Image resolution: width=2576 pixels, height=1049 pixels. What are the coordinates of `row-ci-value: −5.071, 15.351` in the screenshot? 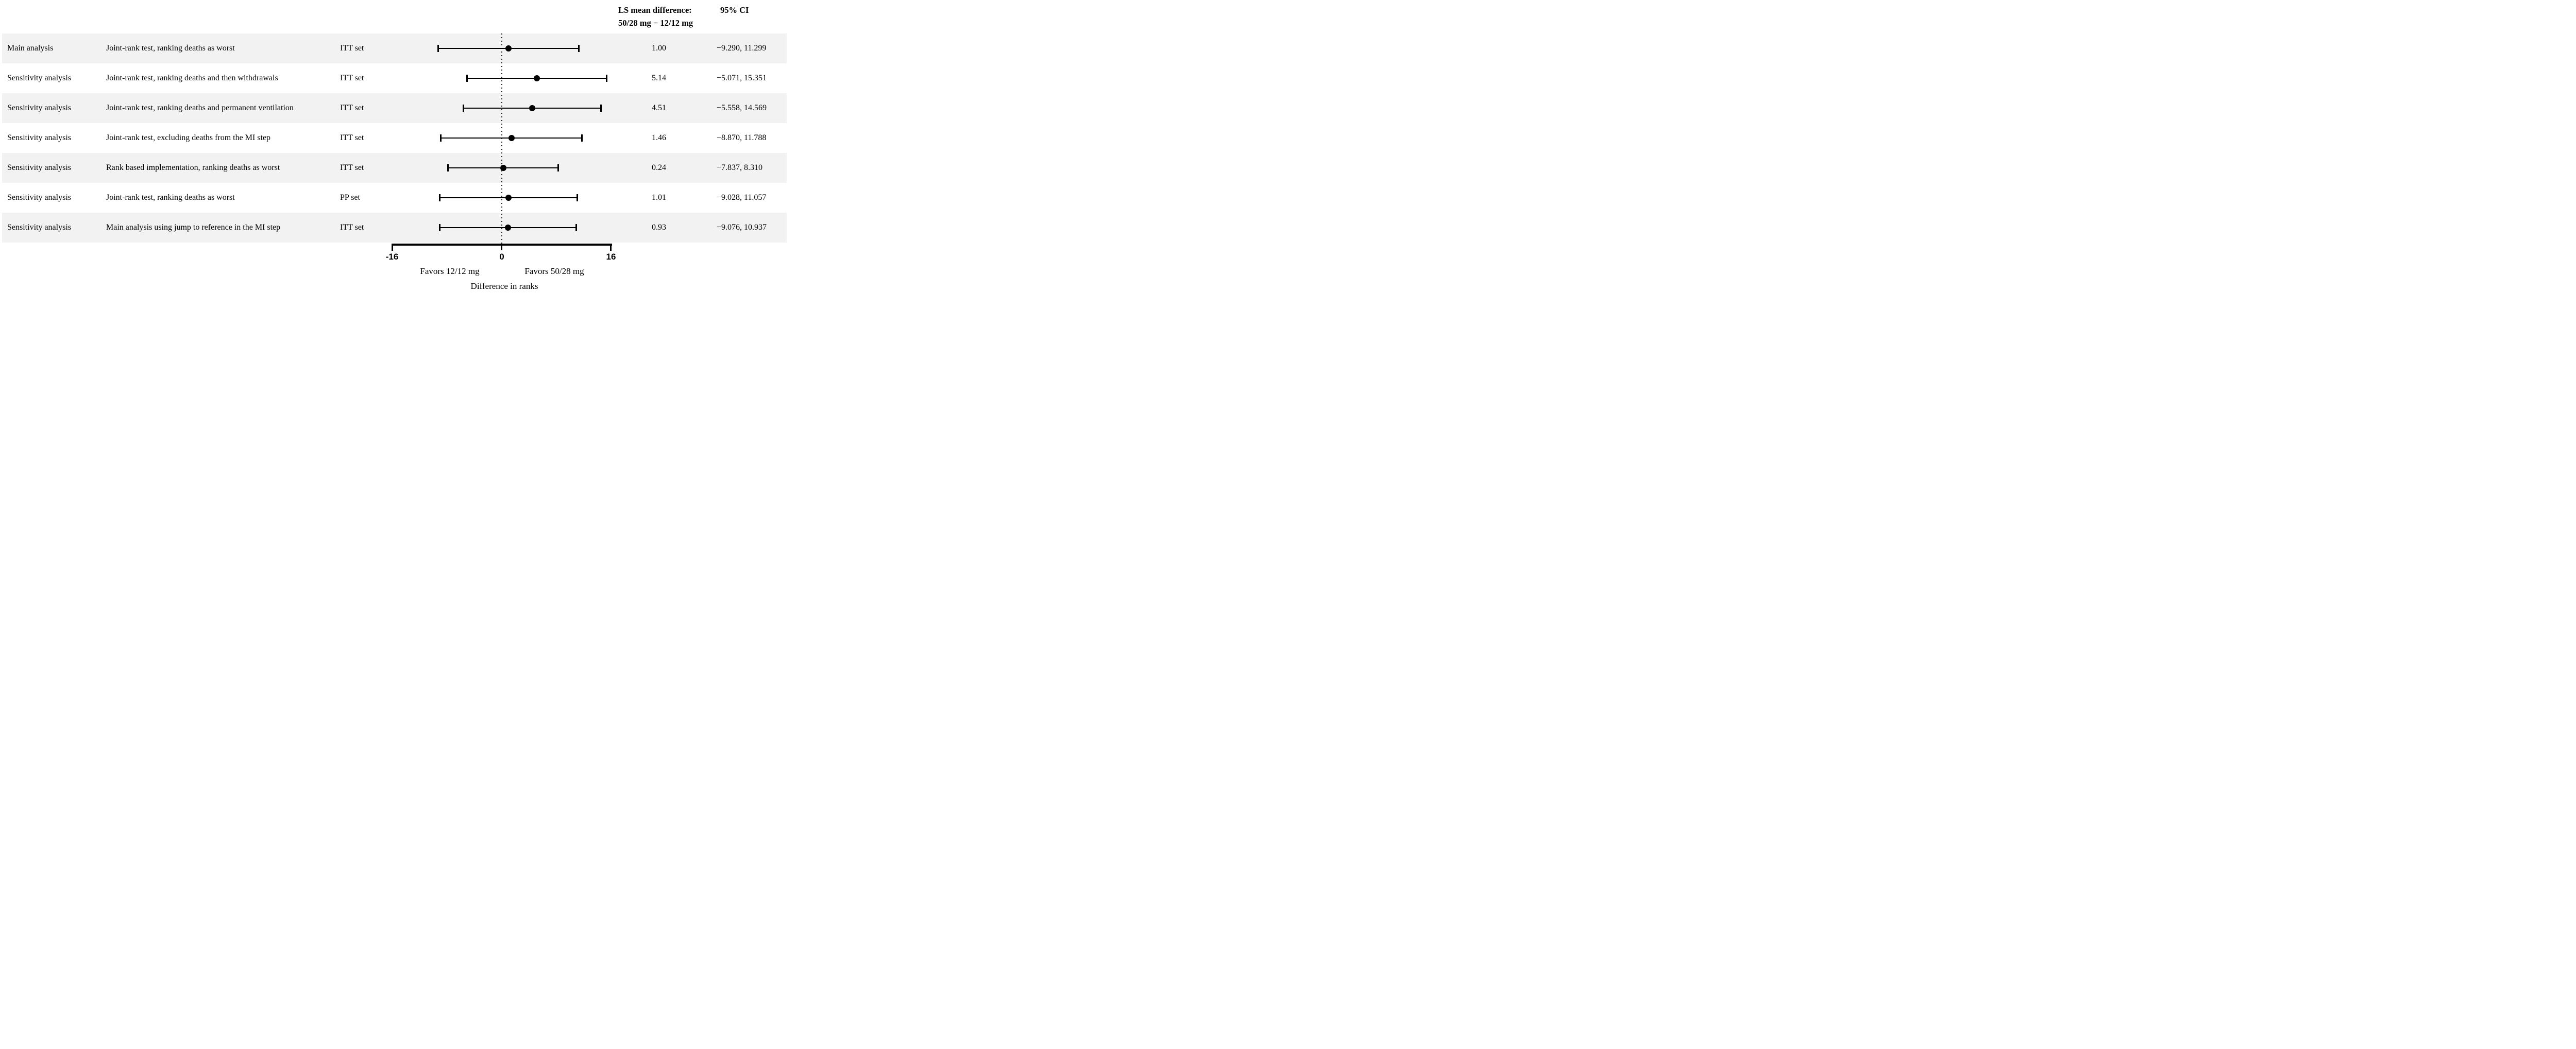 It's located at (742, 78).